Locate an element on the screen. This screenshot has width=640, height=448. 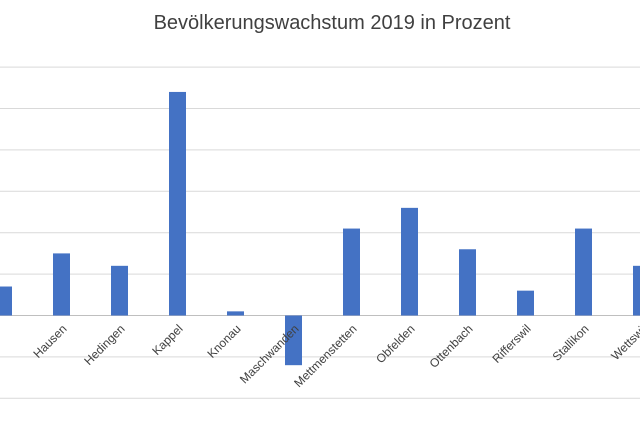
chart-title: Bevölkerungswachstum 2019 in Prozent is located at coordinates (332, 23).